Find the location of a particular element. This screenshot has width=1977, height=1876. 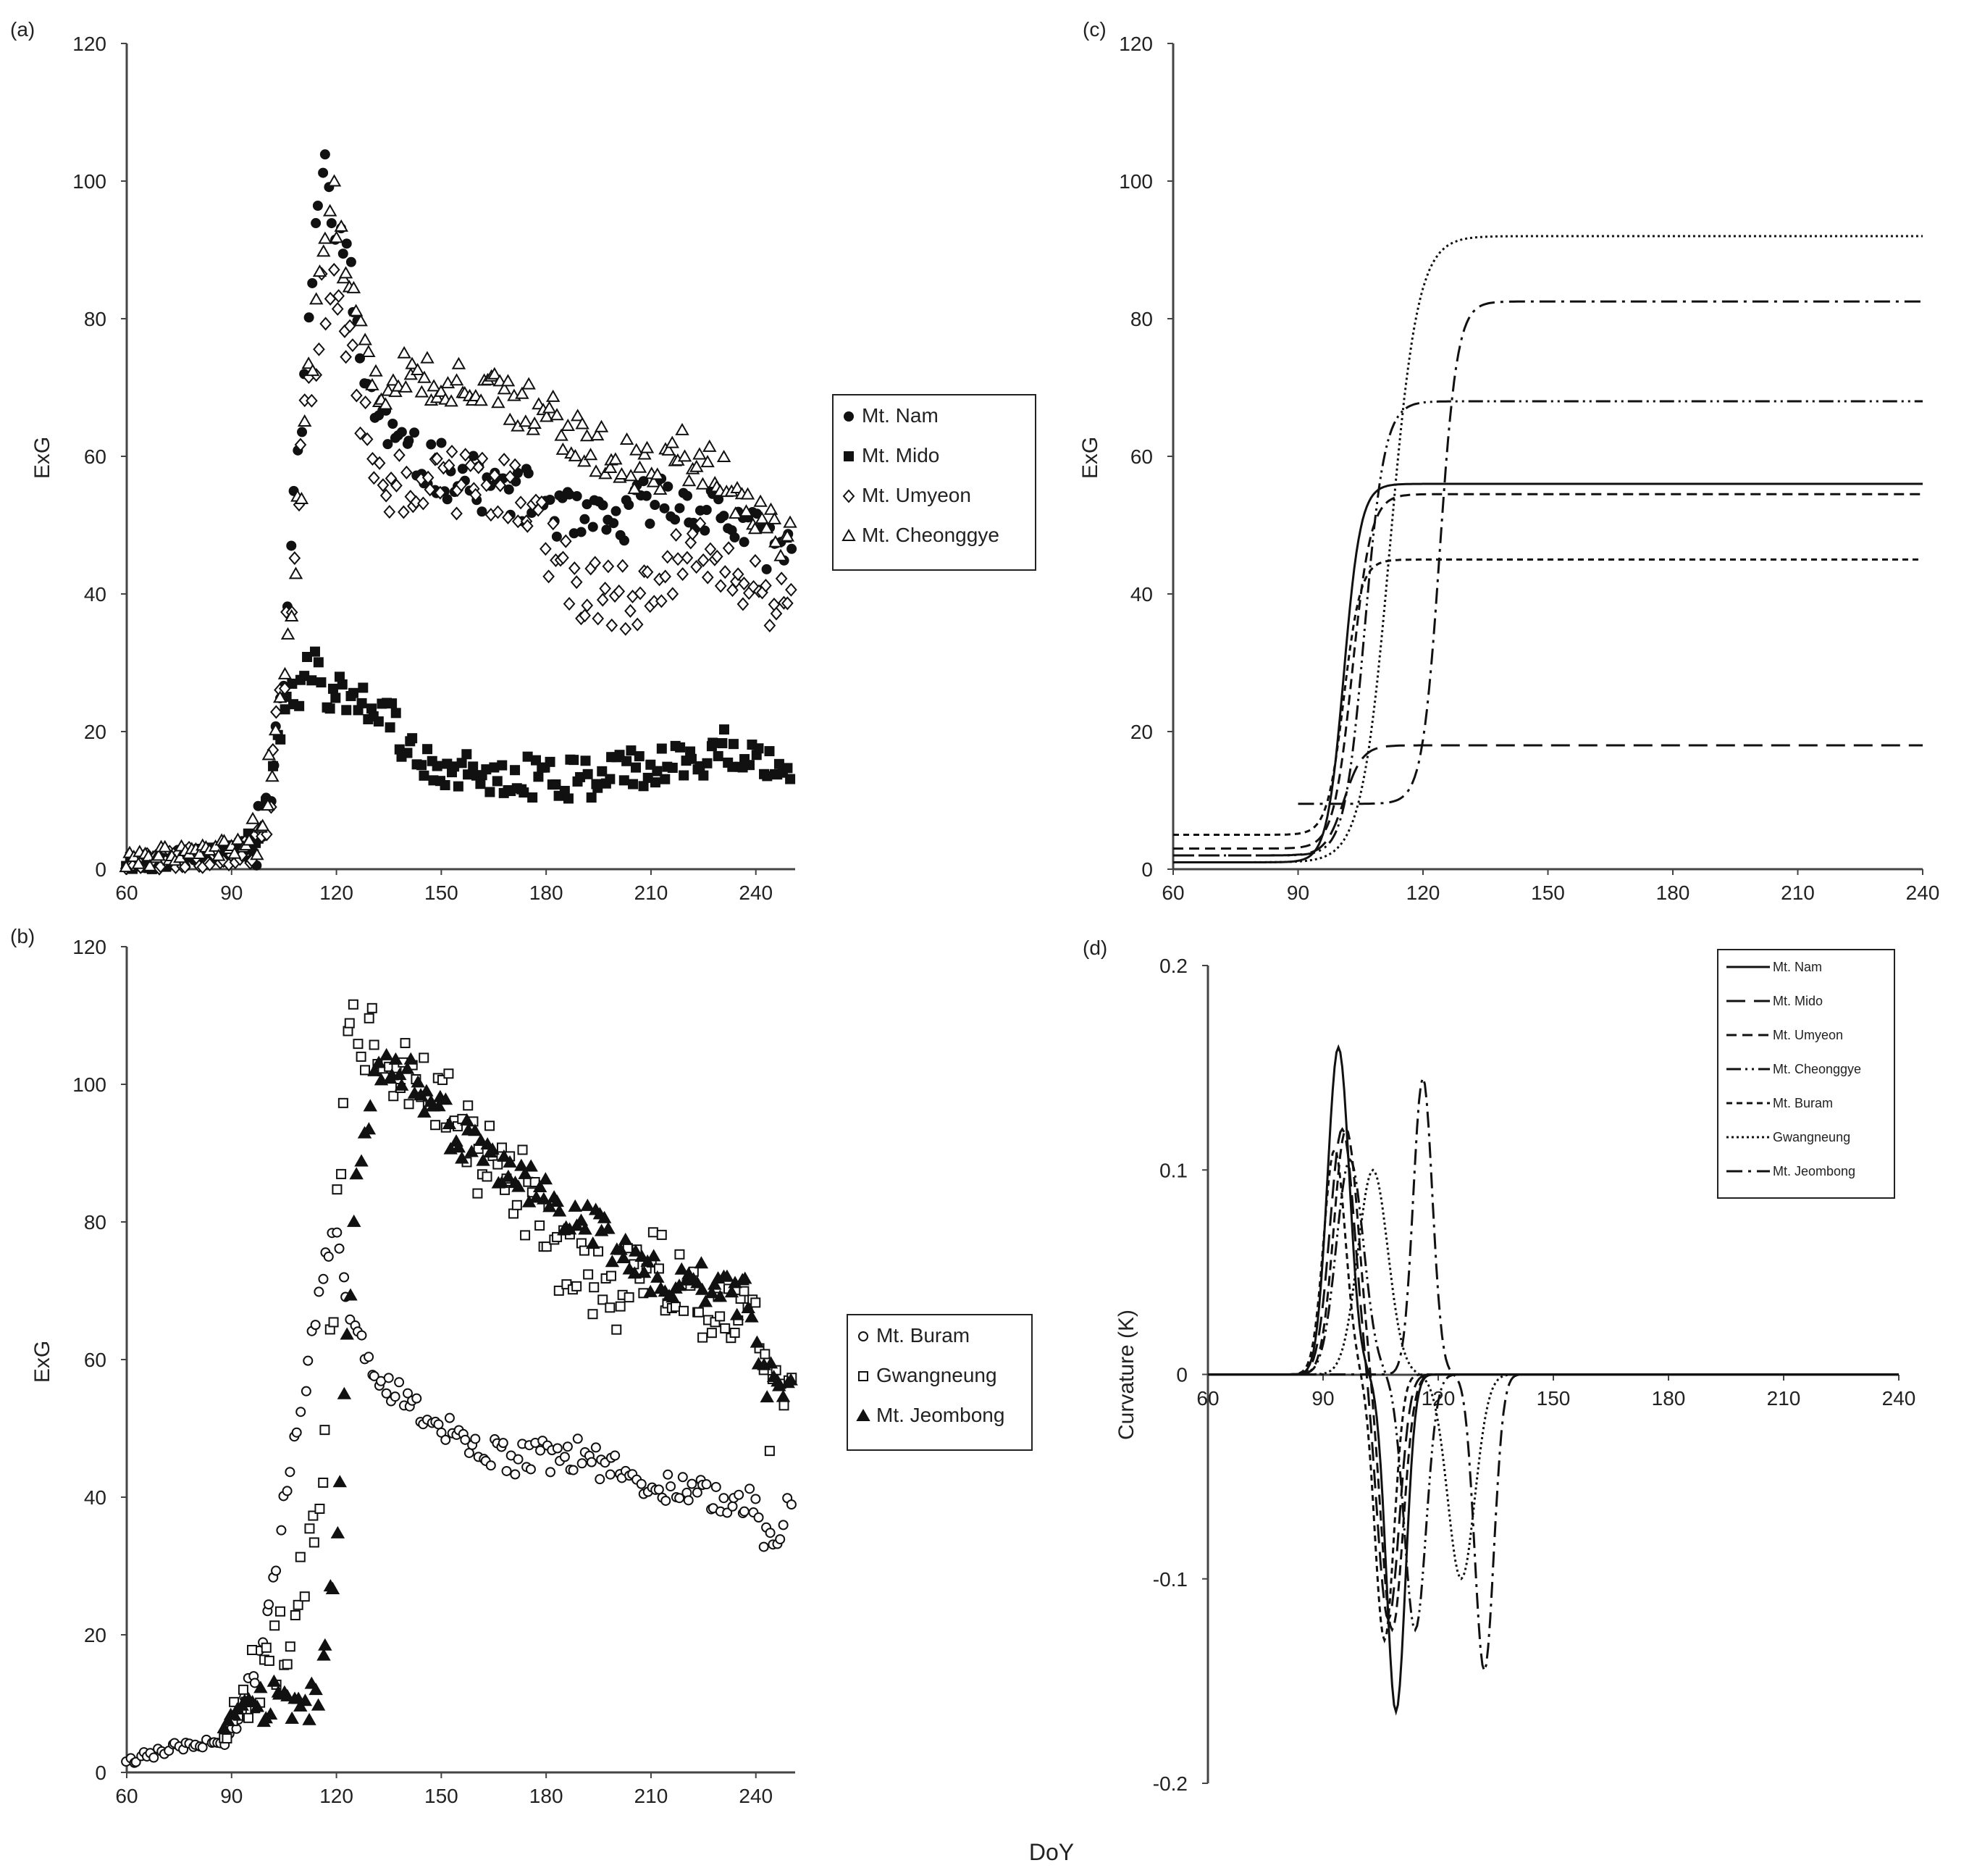

series-mt-jeombong is located at coordinates (507, 1390).